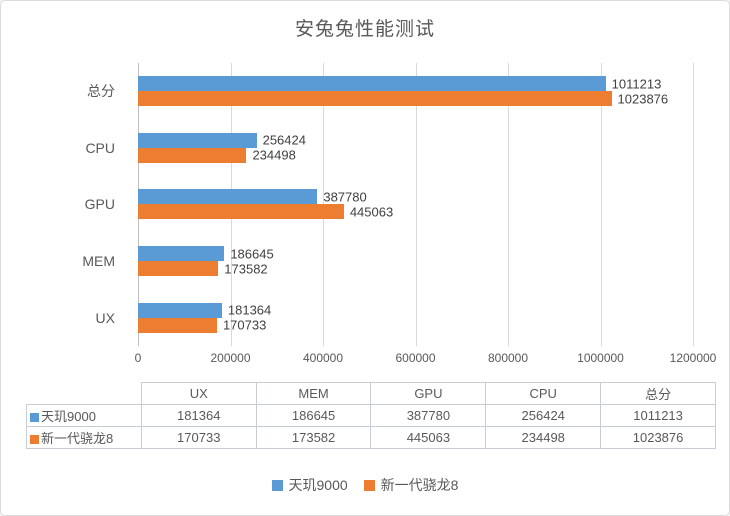 The height and width of the screenshot is (516, 730). What do you see at coordinates (198, 393) in the screenshot?
I see `table-header-cell: UX` at bounding box center [198, 393].